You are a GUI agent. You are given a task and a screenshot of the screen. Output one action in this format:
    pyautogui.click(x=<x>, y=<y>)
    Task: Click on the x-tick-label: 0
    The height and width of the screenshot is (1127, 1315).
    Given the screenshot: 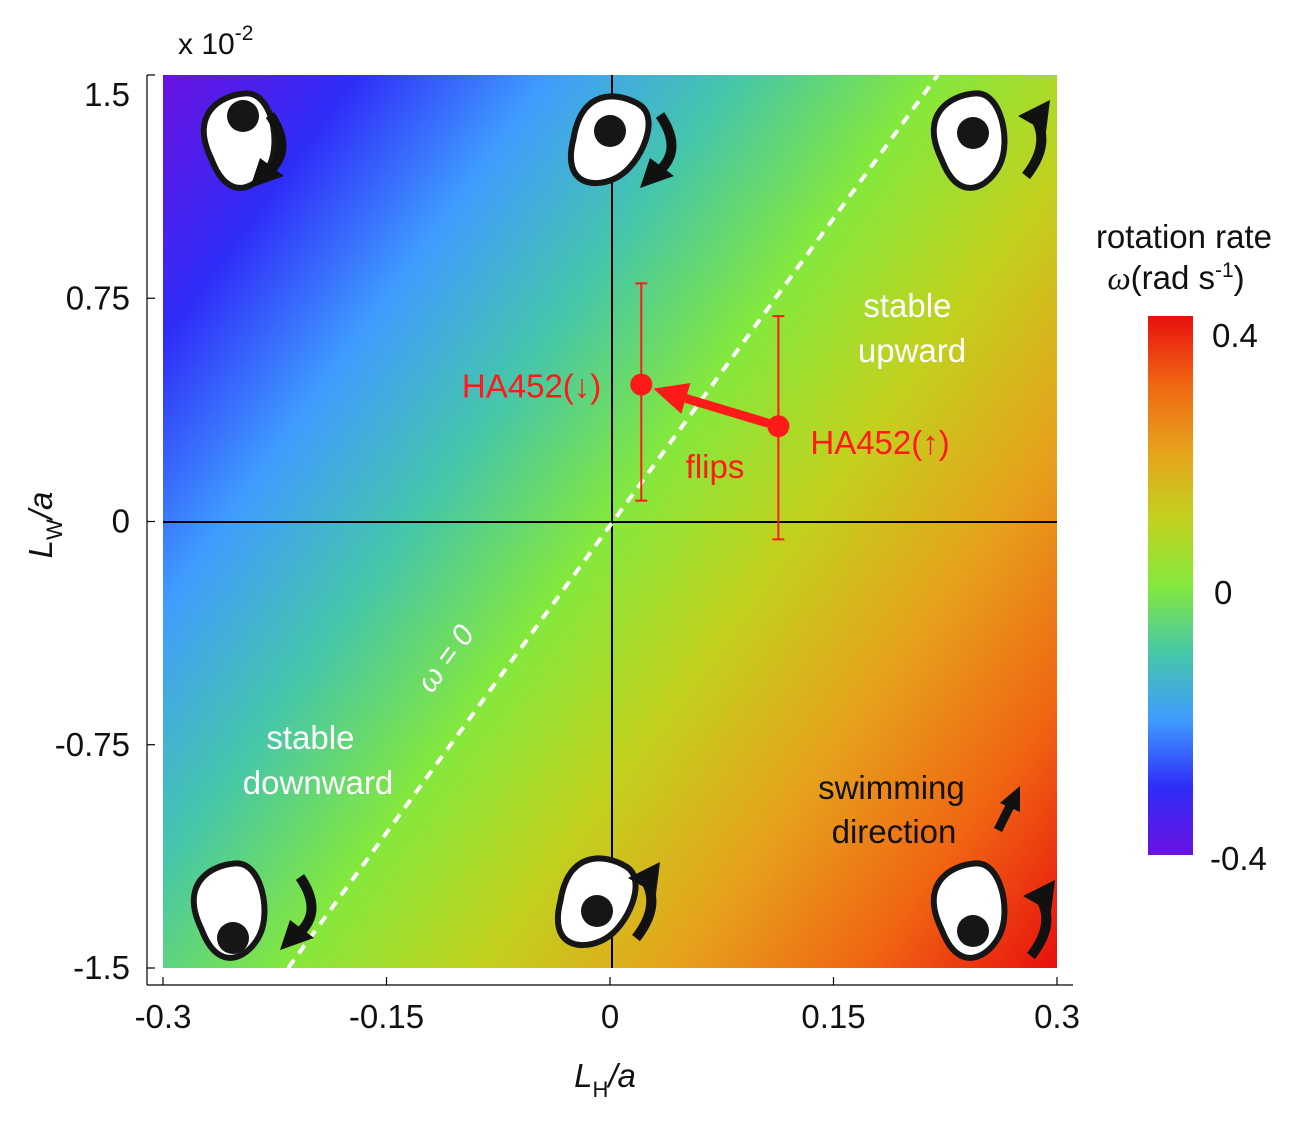 What is the action you would take?
    pyautogui.click(x=610, y=1016)
    